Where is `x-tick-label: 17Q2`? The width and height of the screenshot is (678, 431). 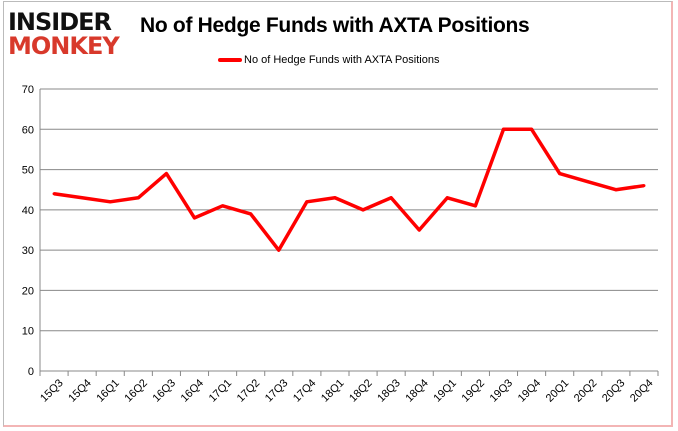 x-tick-label: 17Q2 is located at coordinates (249, 391).